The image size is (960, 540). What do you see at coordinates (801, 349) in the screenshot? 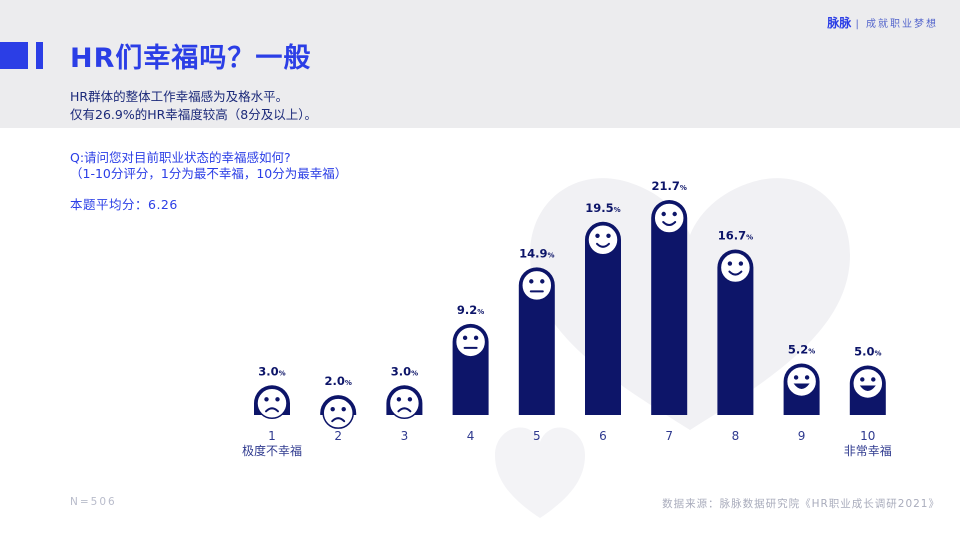
I see `value-label-9: 5.2%` at bounding box center [801, 349].